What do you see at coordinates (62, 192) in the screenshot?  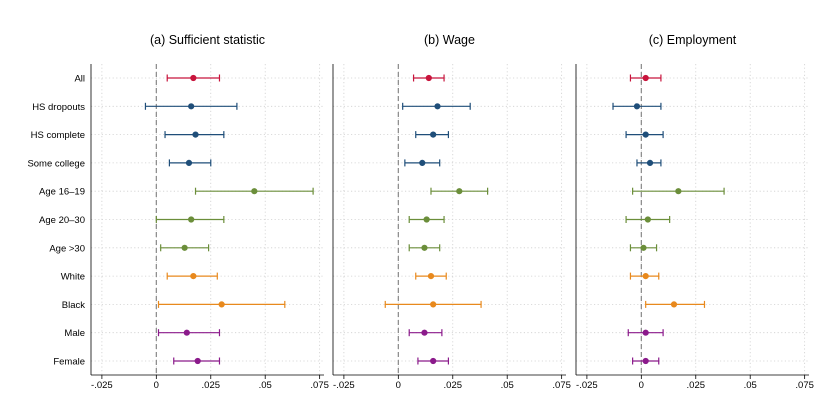 I see `category-label: Age 16–19` at bounding box center [62, 192].